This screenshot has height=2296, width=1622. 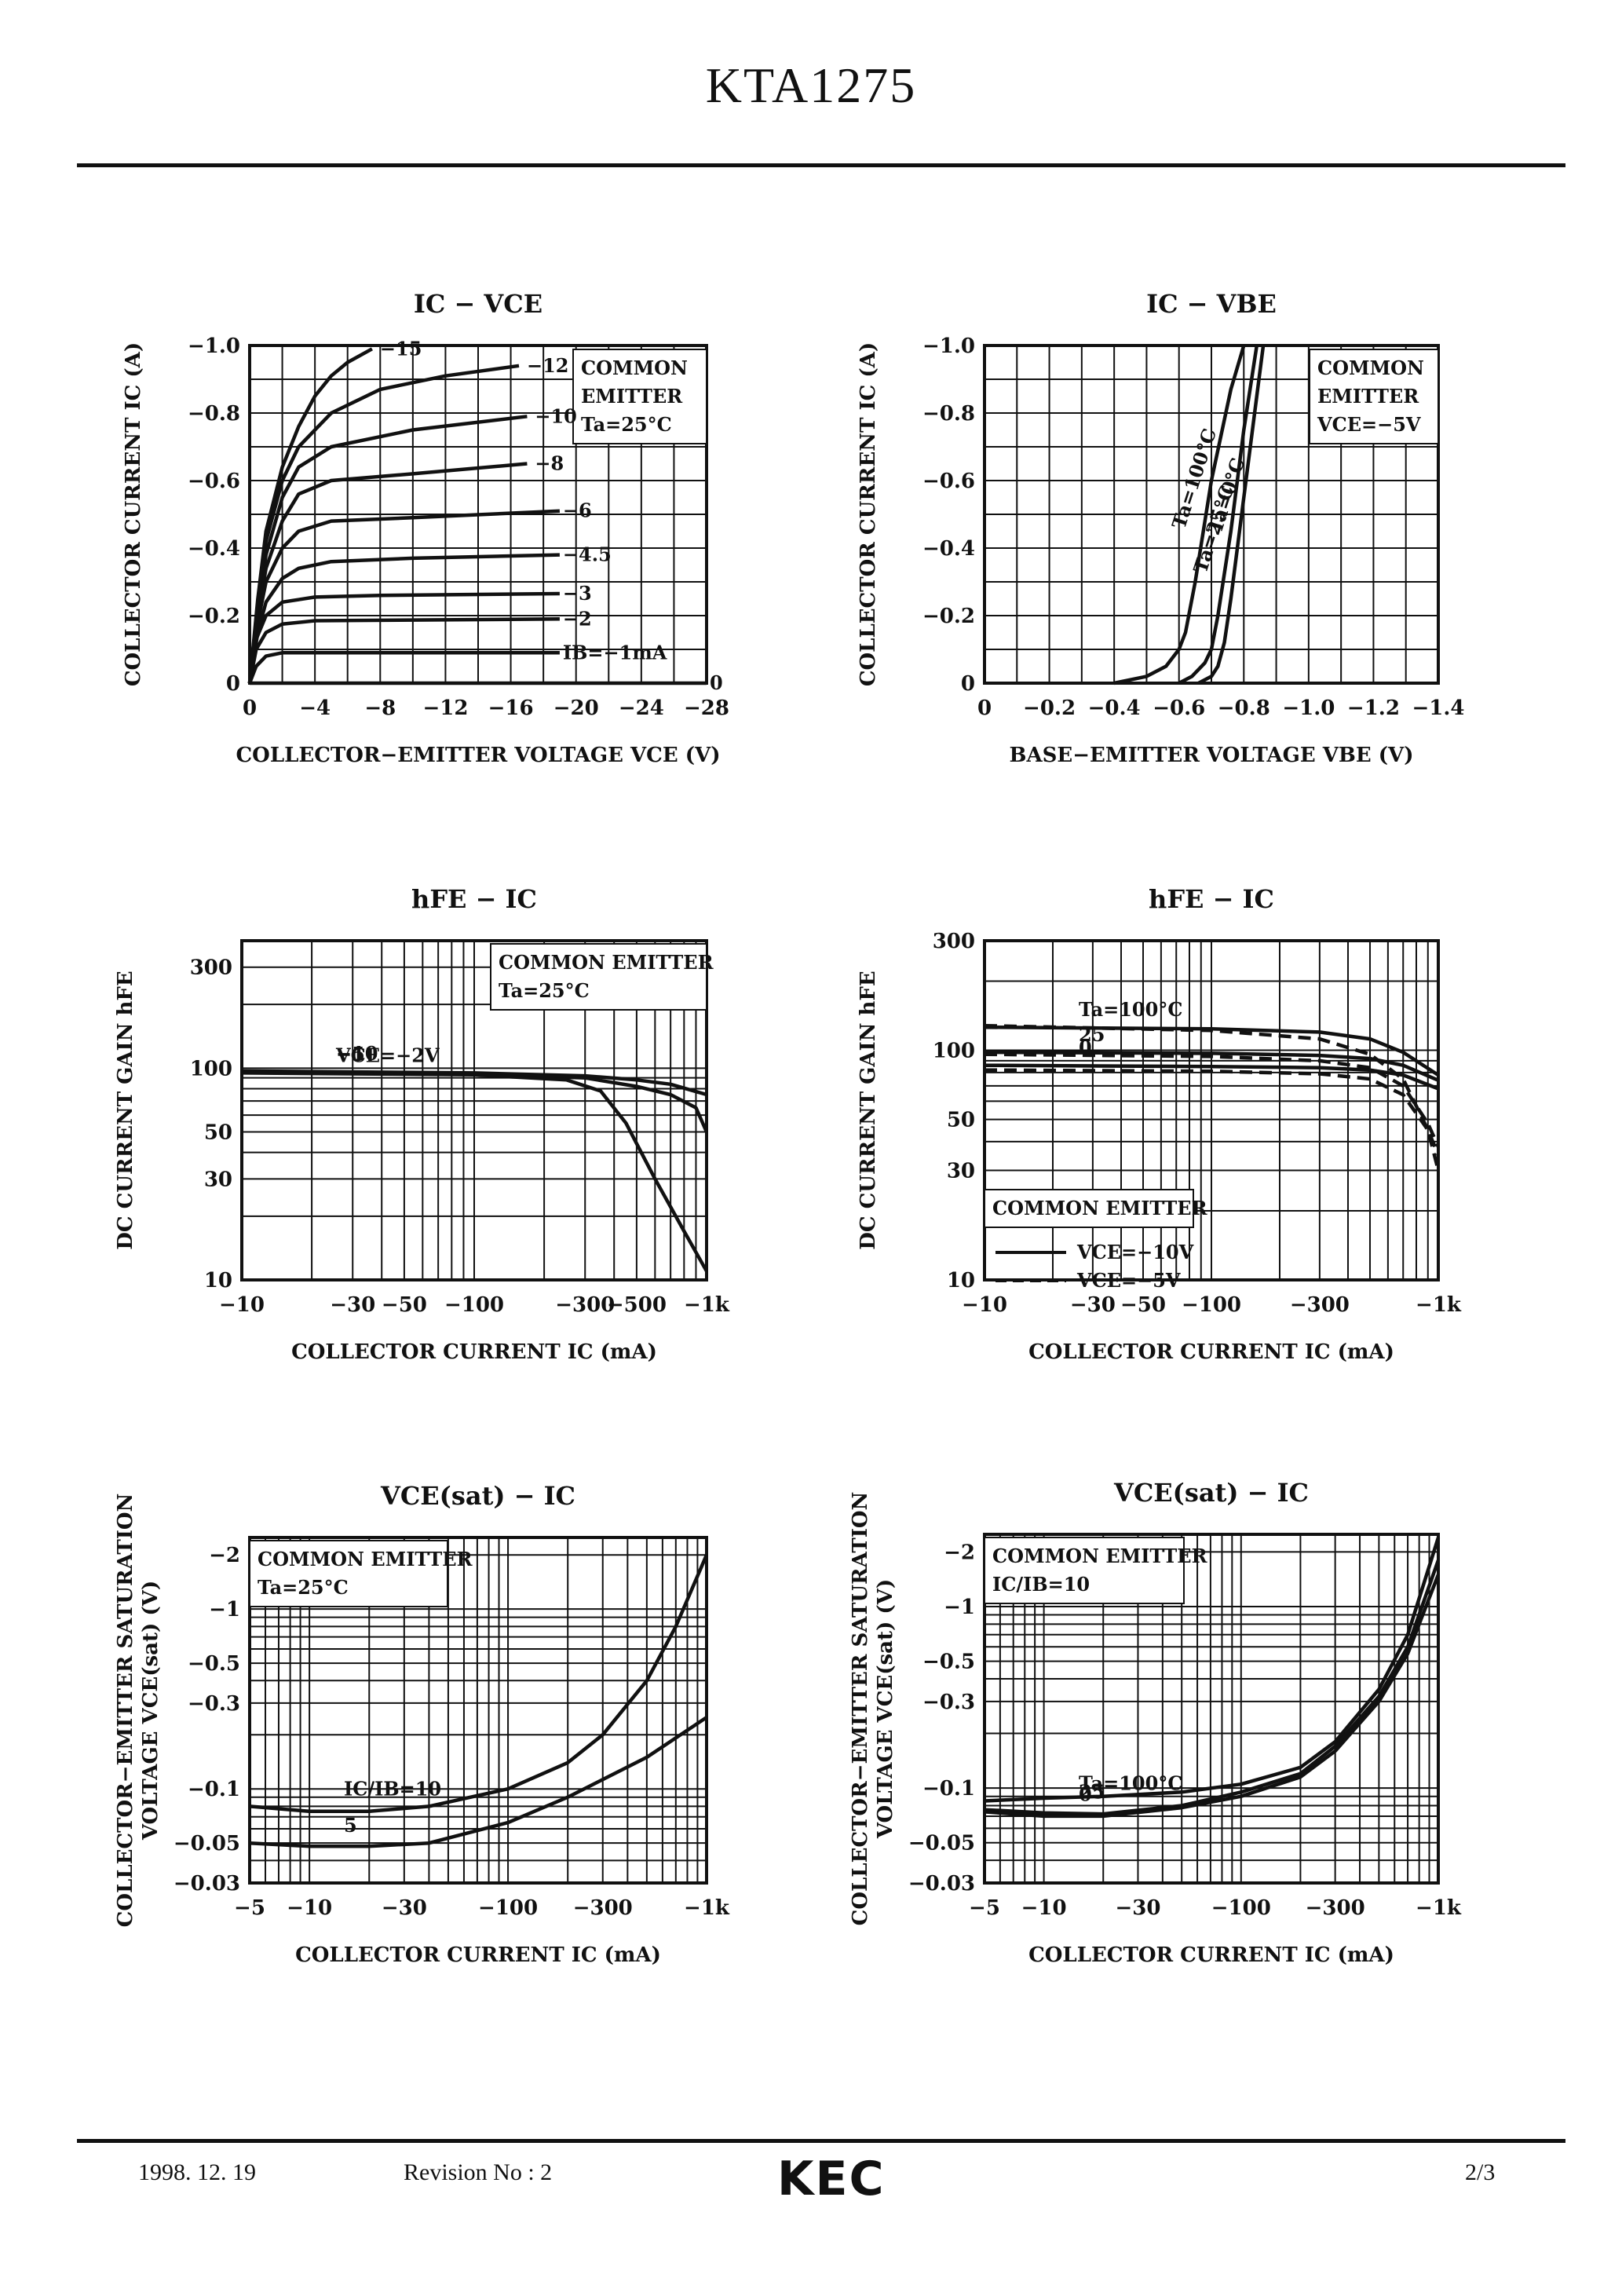 I want to click on x-tick-label: −5, so click(x=249, y=1908).